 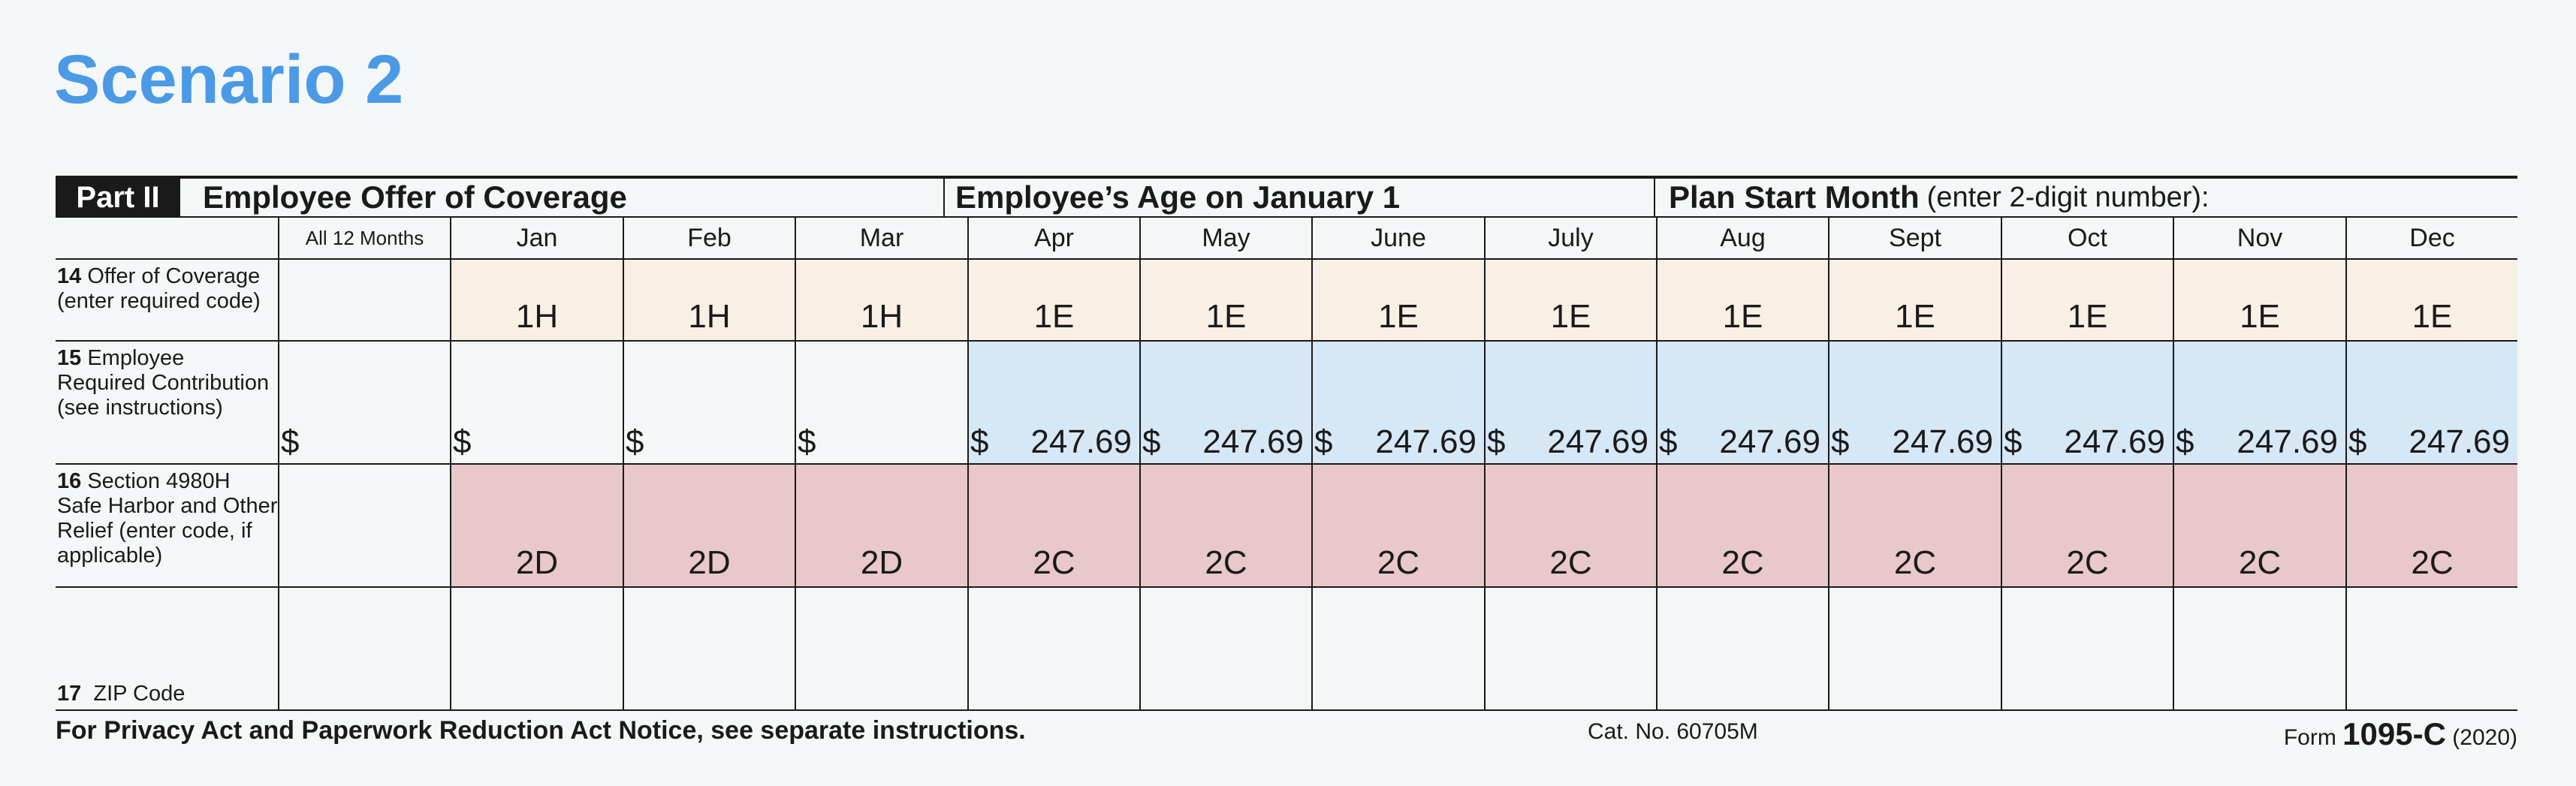 What do you see at coordinates (364, 238) in the screenshot?
I see `column-header-all-12-months: All 12 Months` at bounding box center [364, 238].